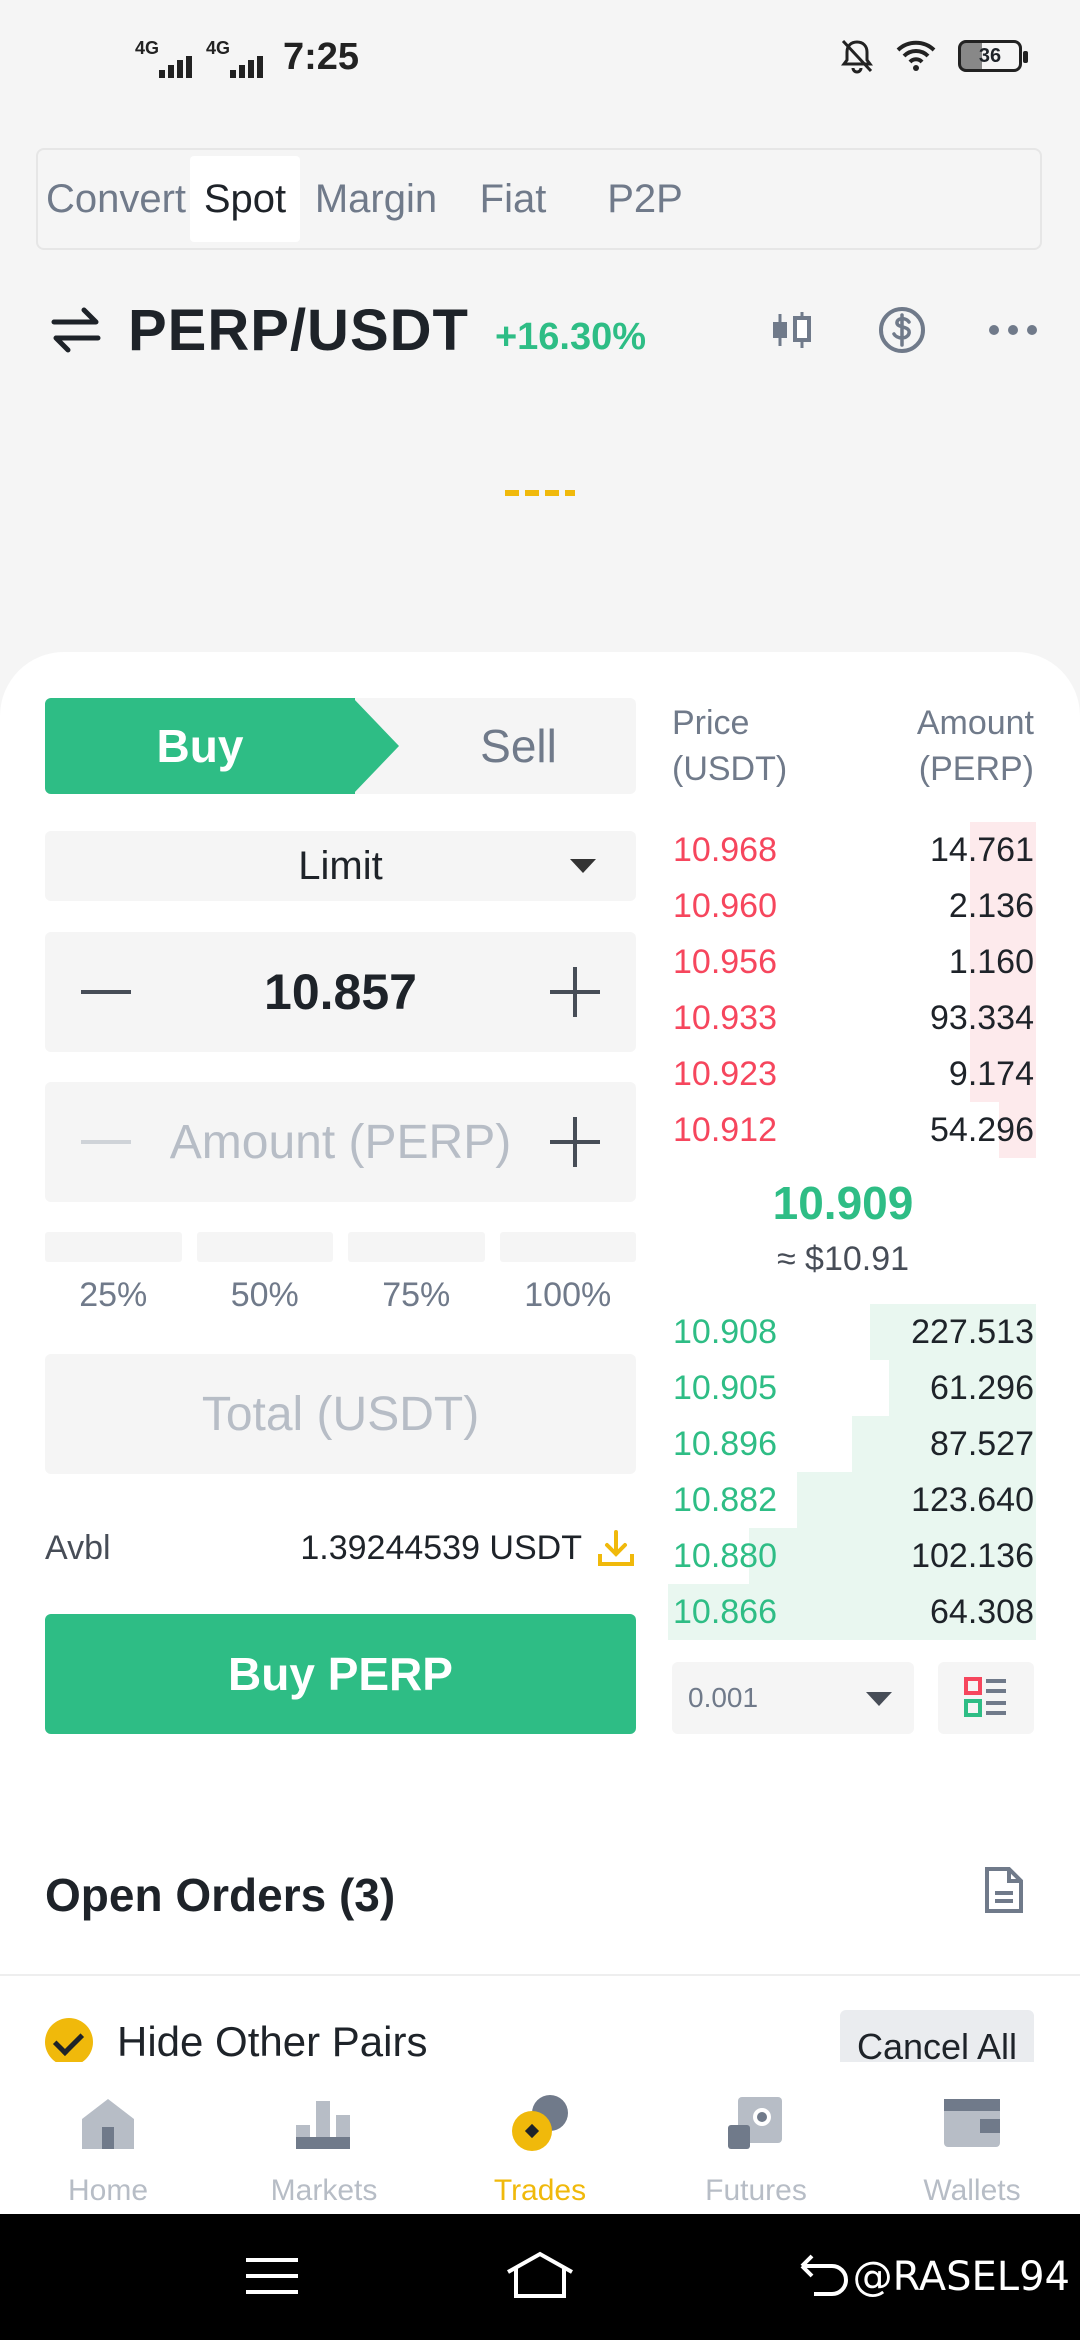  I want to click on price-increase-button, so click(575, 992).